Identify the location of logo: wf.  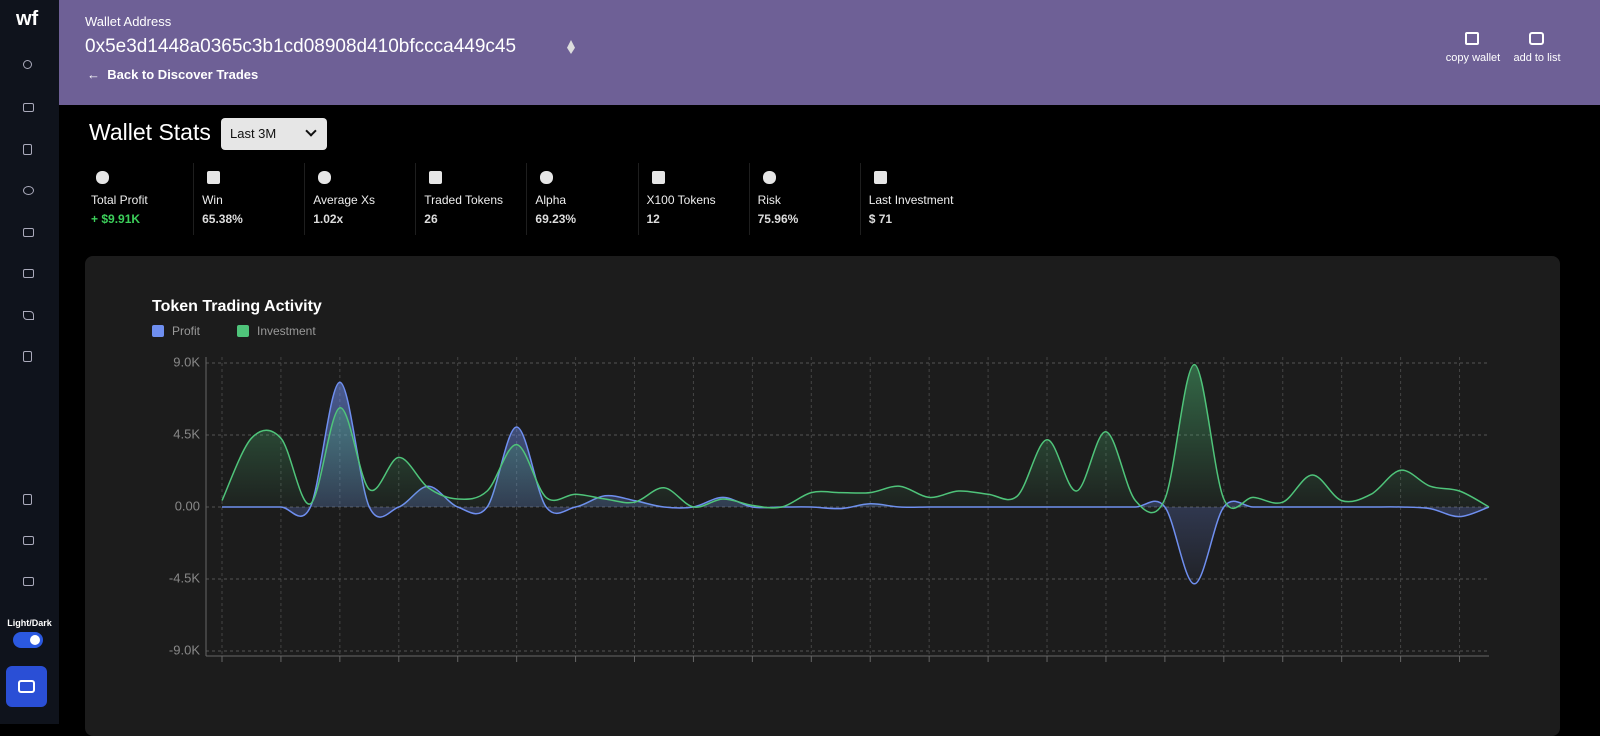
(27, 19).